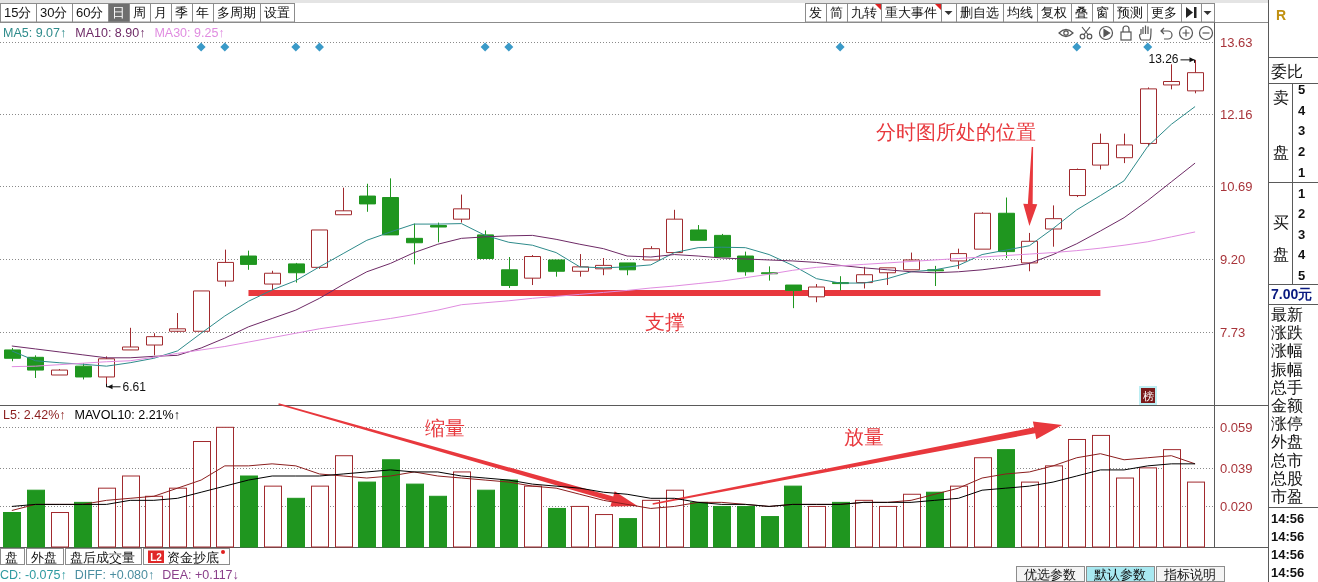  What do you see at coordinates (202, 12) in the screenshot?
I see `text: 年` at bounding box center [202, 12].